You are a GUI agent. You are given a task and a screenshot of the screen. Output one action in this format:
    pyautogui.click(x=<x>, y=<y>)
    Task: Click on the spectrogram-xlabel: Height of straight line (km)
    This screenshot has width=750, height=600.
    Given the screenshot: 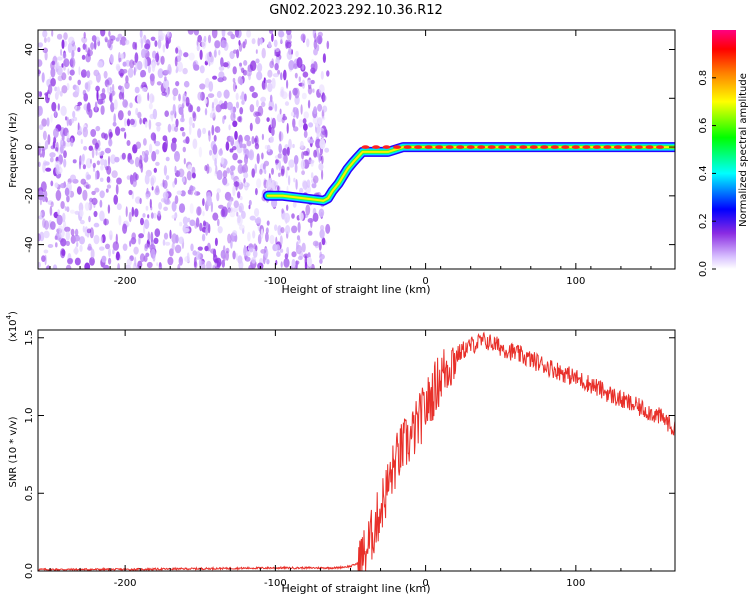 What is the action you would take?
    pyautogui.click(x=355, y=289)
    